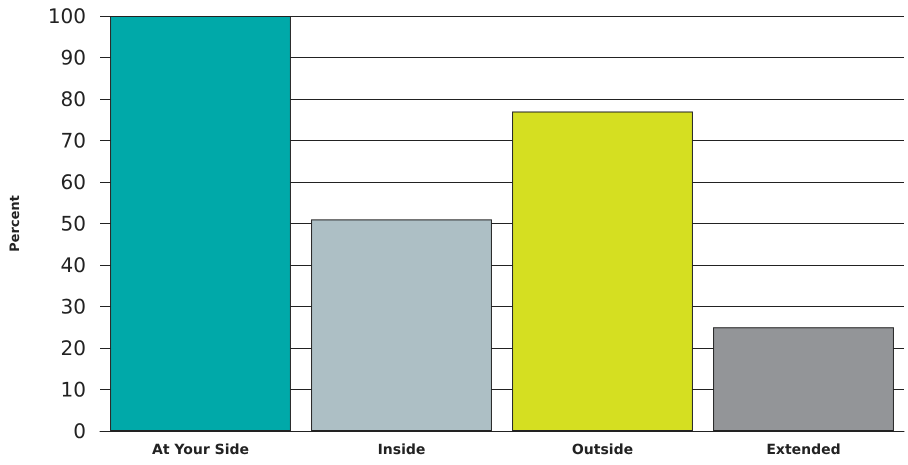 This screenshot has width=908, height=465. What do you see at coordinates (402, 450) in the screenshot?
I see `x-tick-label: Inside` at bounding box center [402, 450].